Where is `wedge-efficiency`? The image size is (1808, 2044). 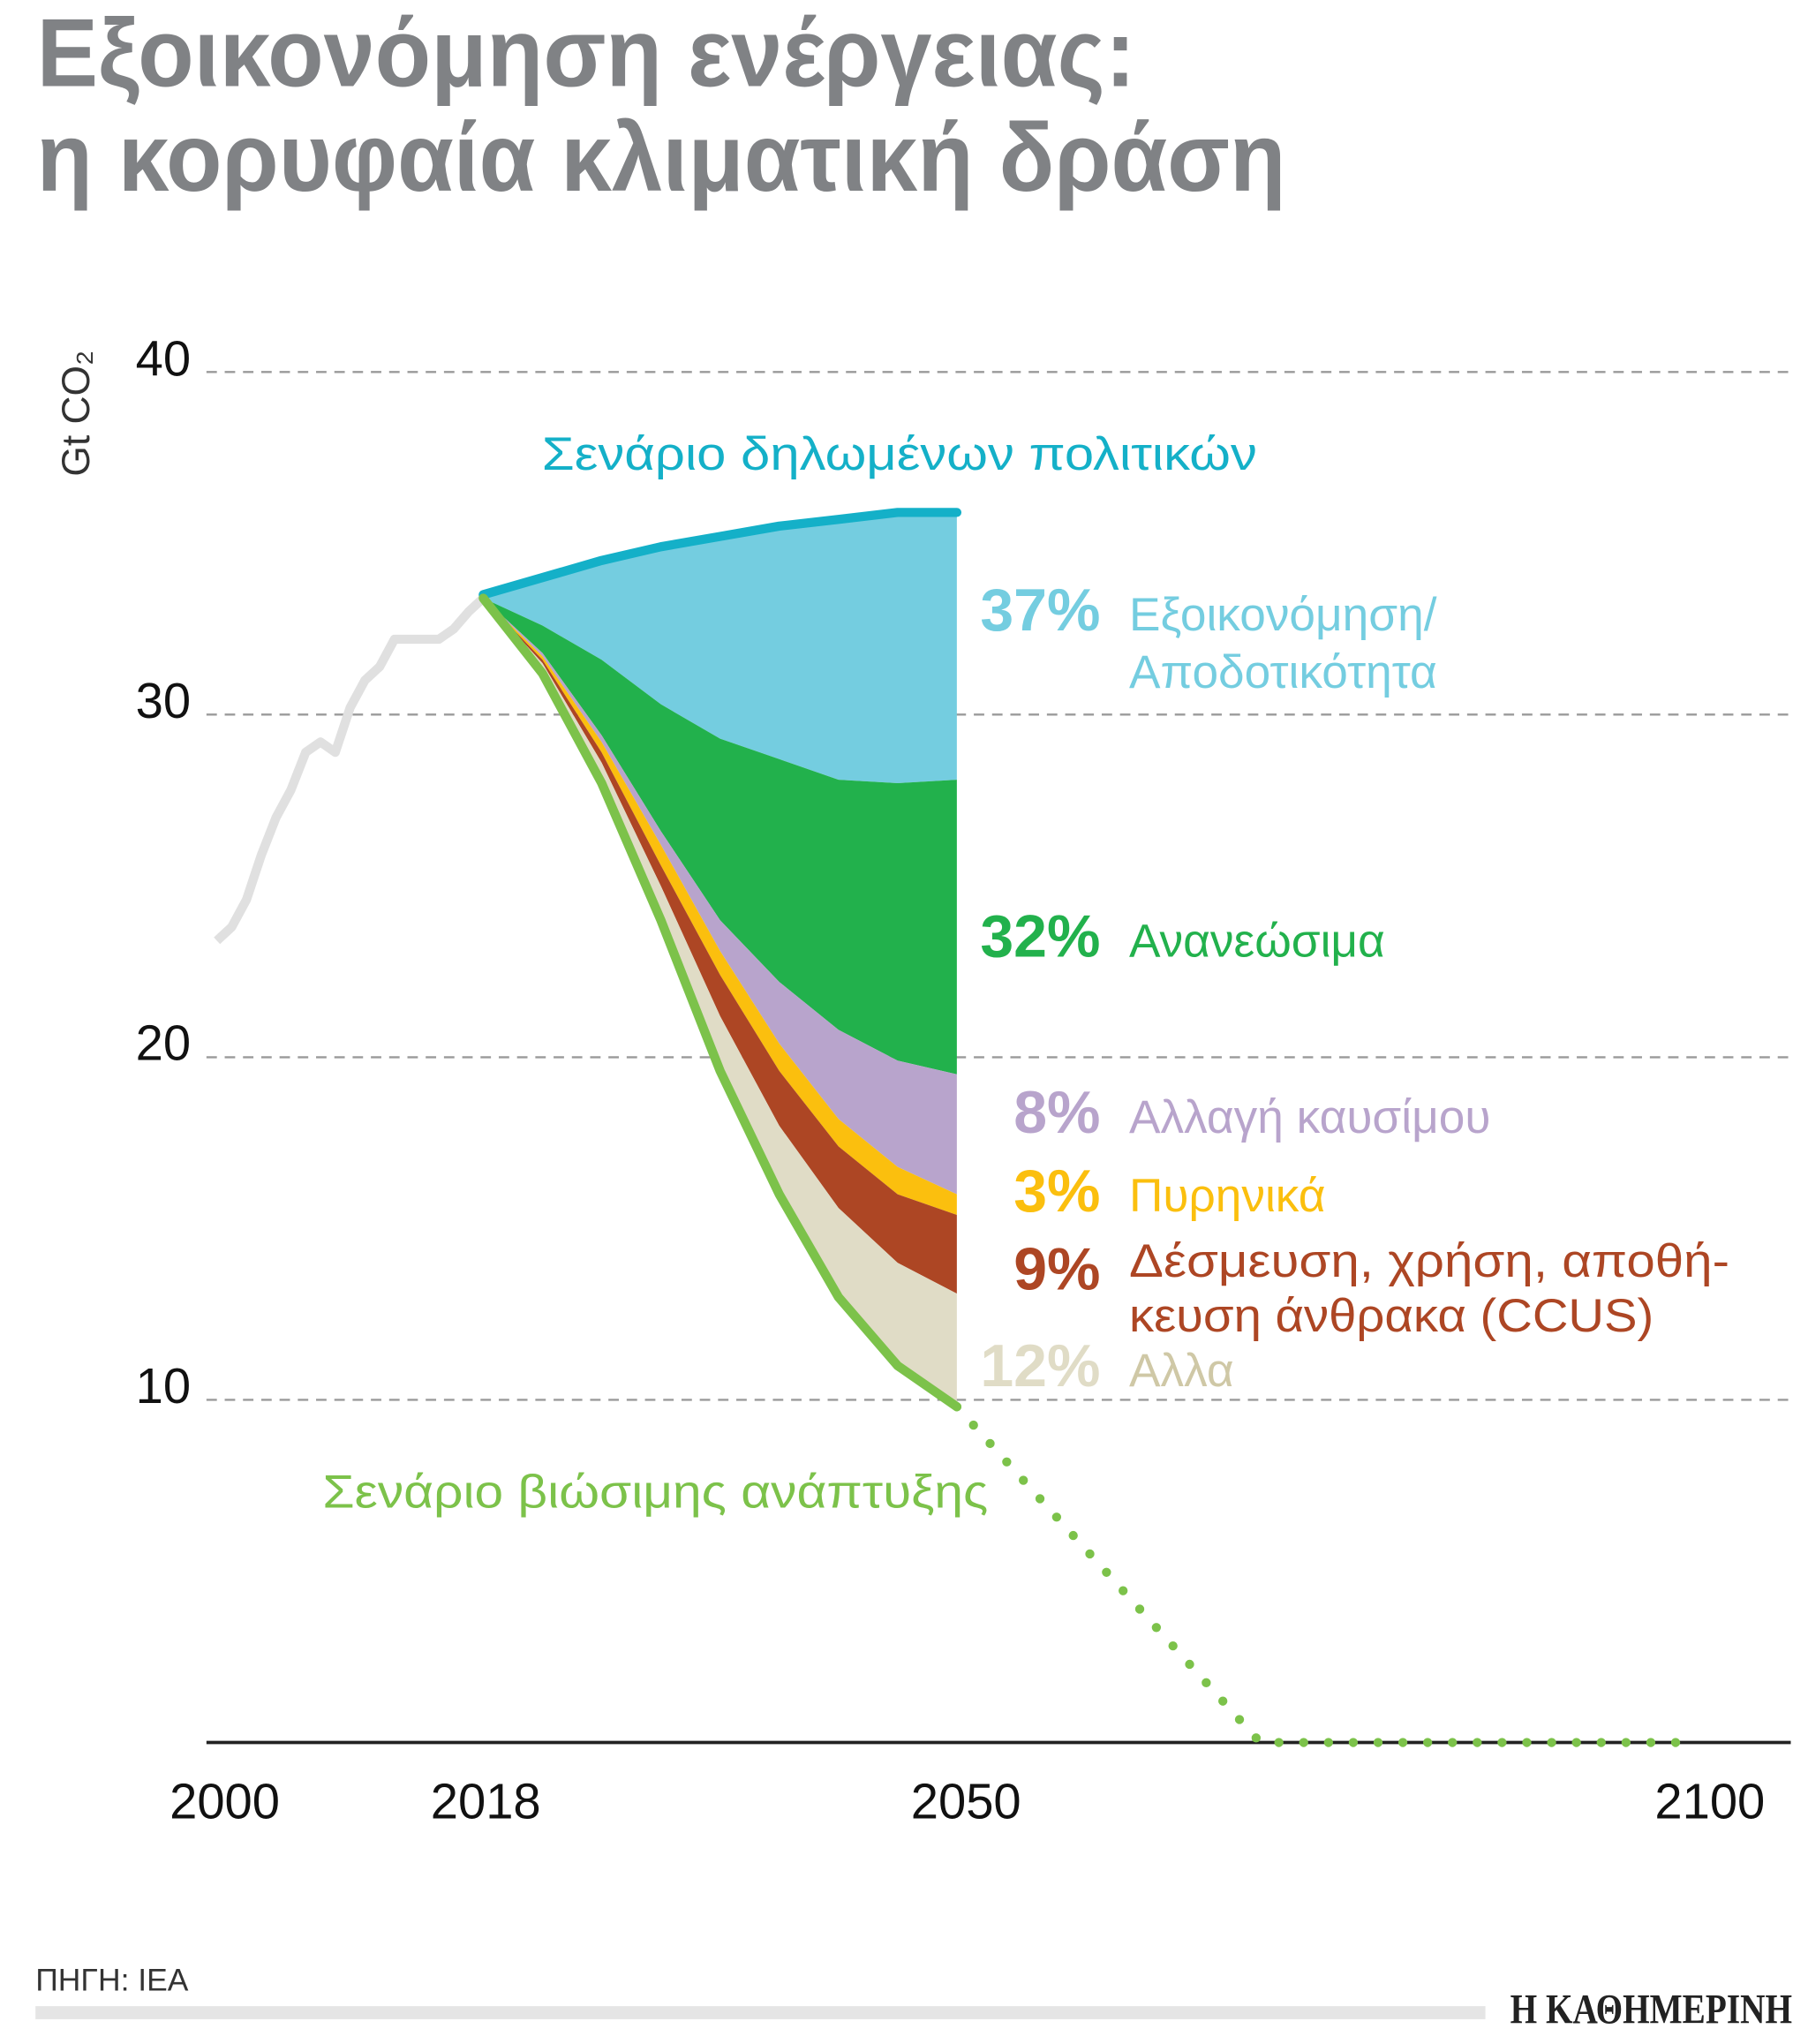 wedge-efficiency is located at coordinates (720, 647).